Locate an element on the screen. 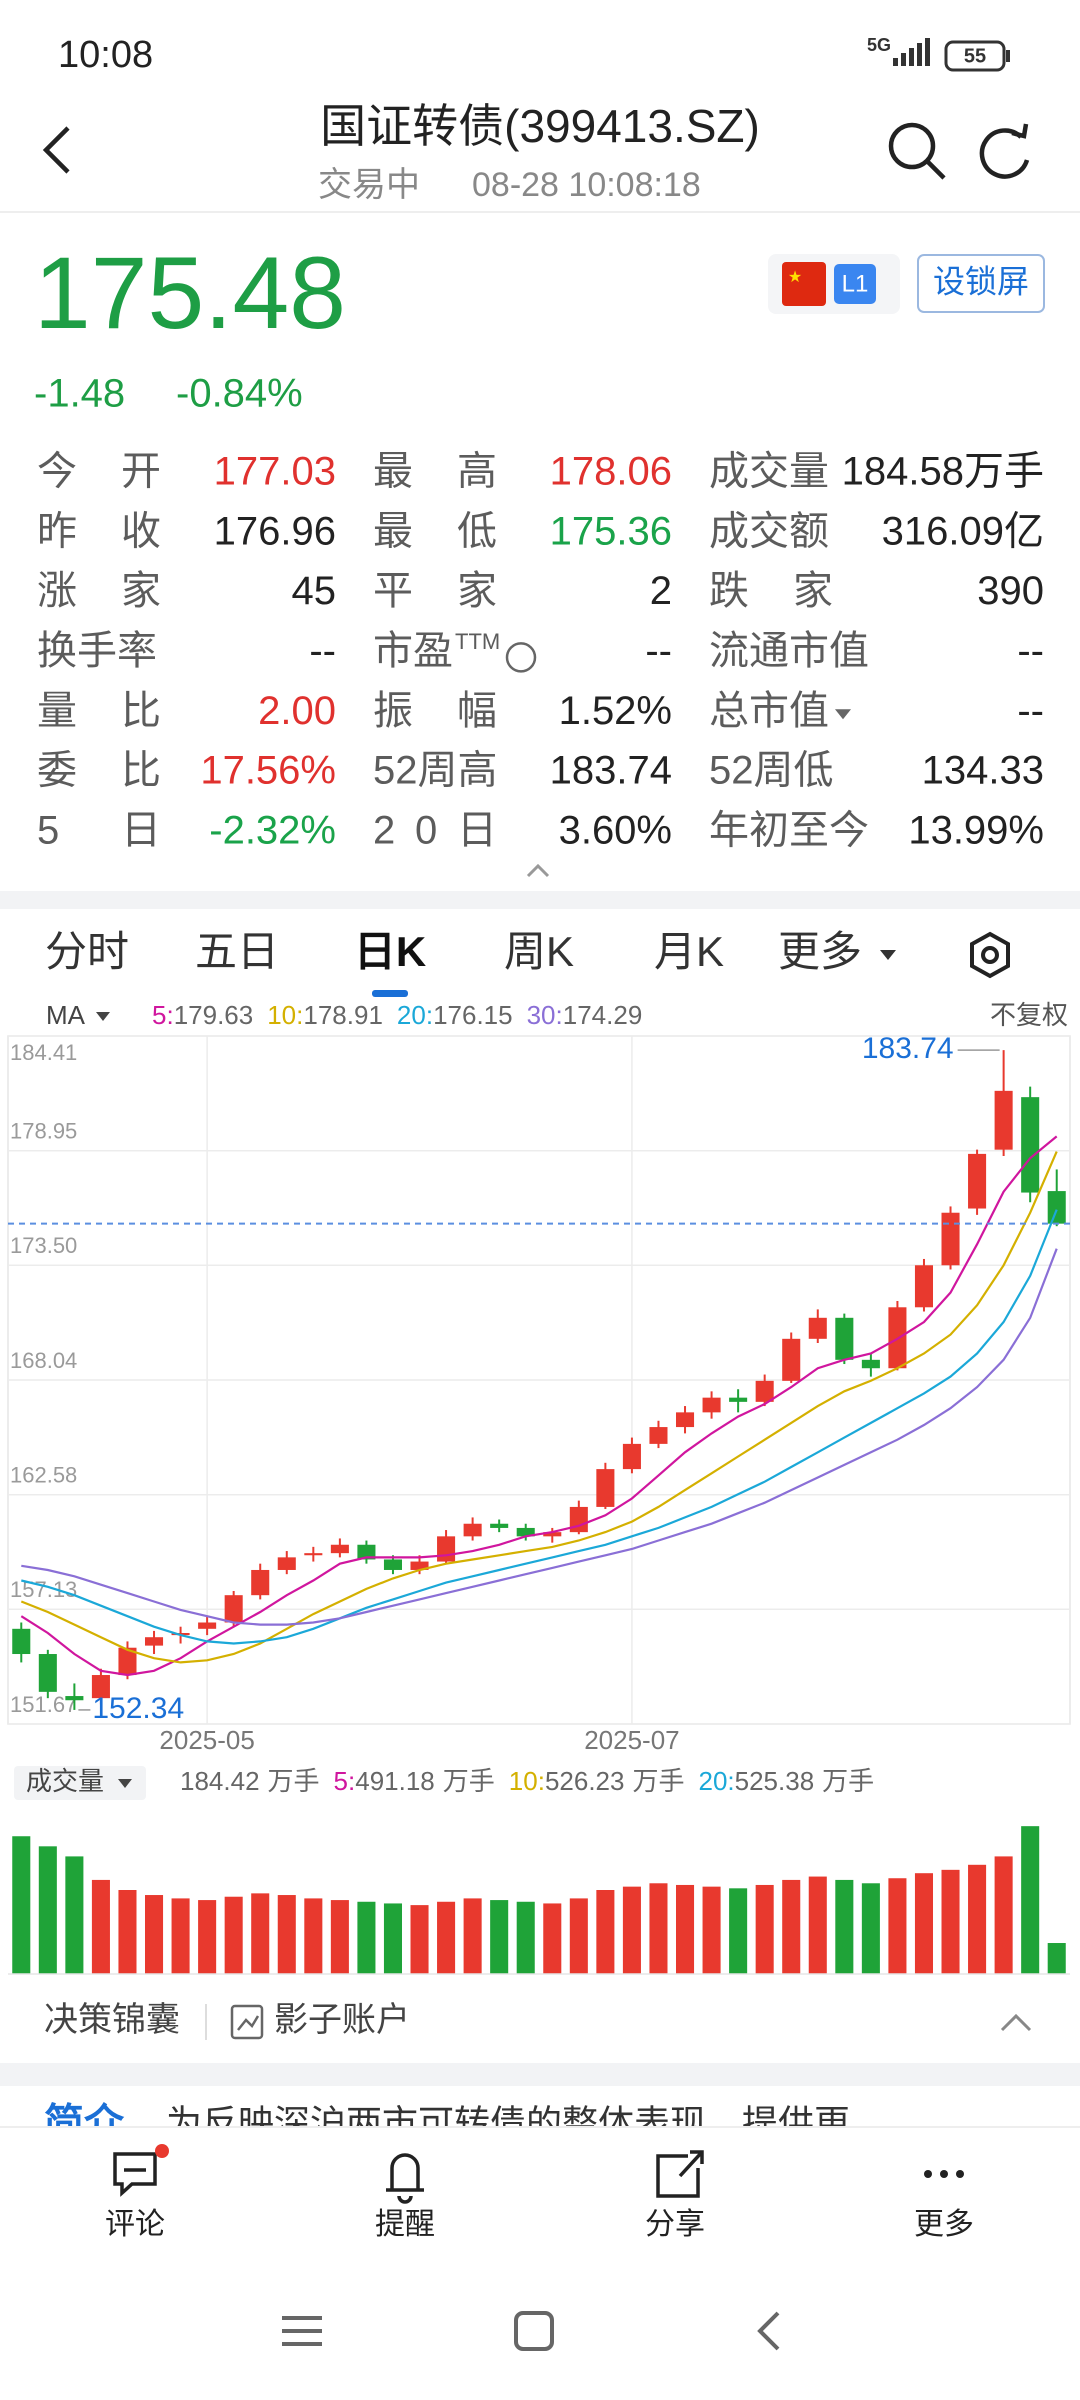 This screenshot has height=2400, width=1080. tools-collapse is located at coordinates (1016, 2022).